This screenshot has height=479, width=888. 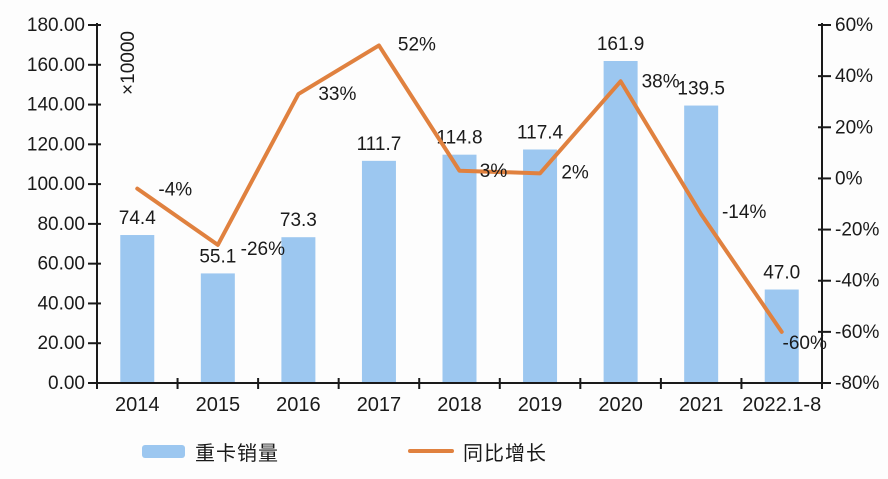 I want to click on growth-value-label: -14%, so click(x=744, y=212).